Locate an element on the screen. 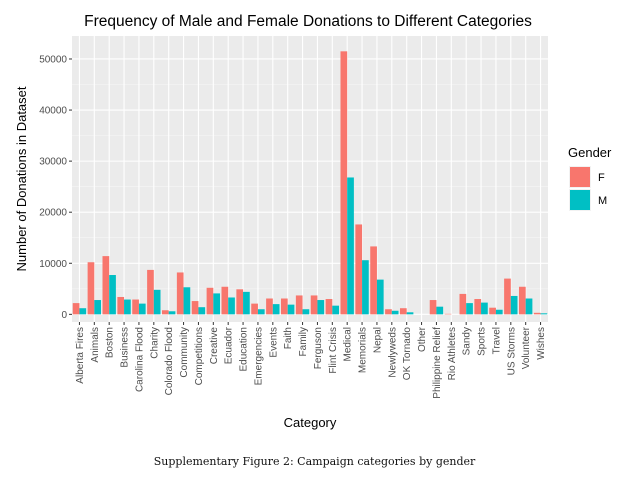 The image size is (629, 481). legend: Gender FM is located at coordinates (590, 178).